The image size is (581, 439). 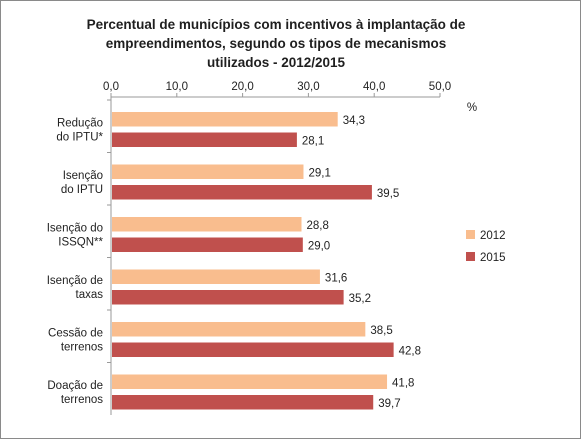 What do you see at coordinates (79, 138) in the screenshot?
I see `category-label: do IPTU*` at bounding box center [79, 138].